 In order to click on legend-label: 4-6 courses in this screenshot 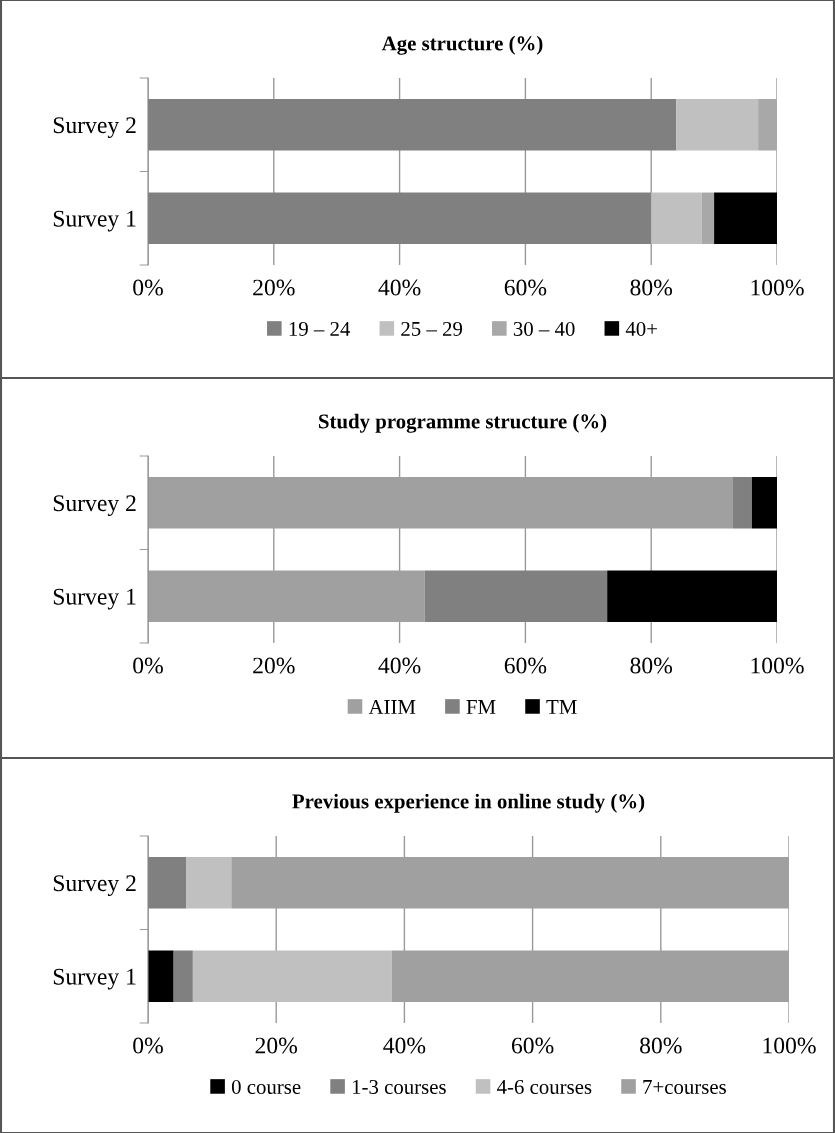, I will do `click(544, 1086)`.